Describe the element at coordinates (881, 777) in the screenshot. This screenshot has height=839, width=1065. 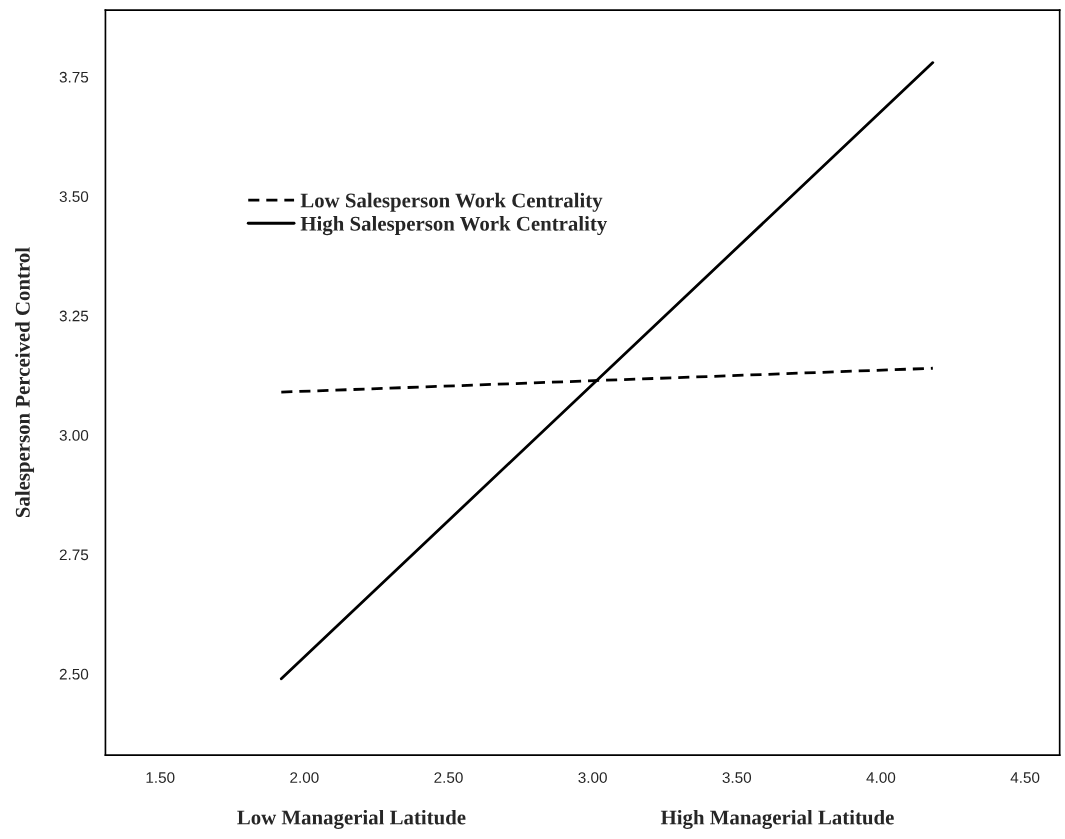
I see `x-tick-label: 4.00` at that location.